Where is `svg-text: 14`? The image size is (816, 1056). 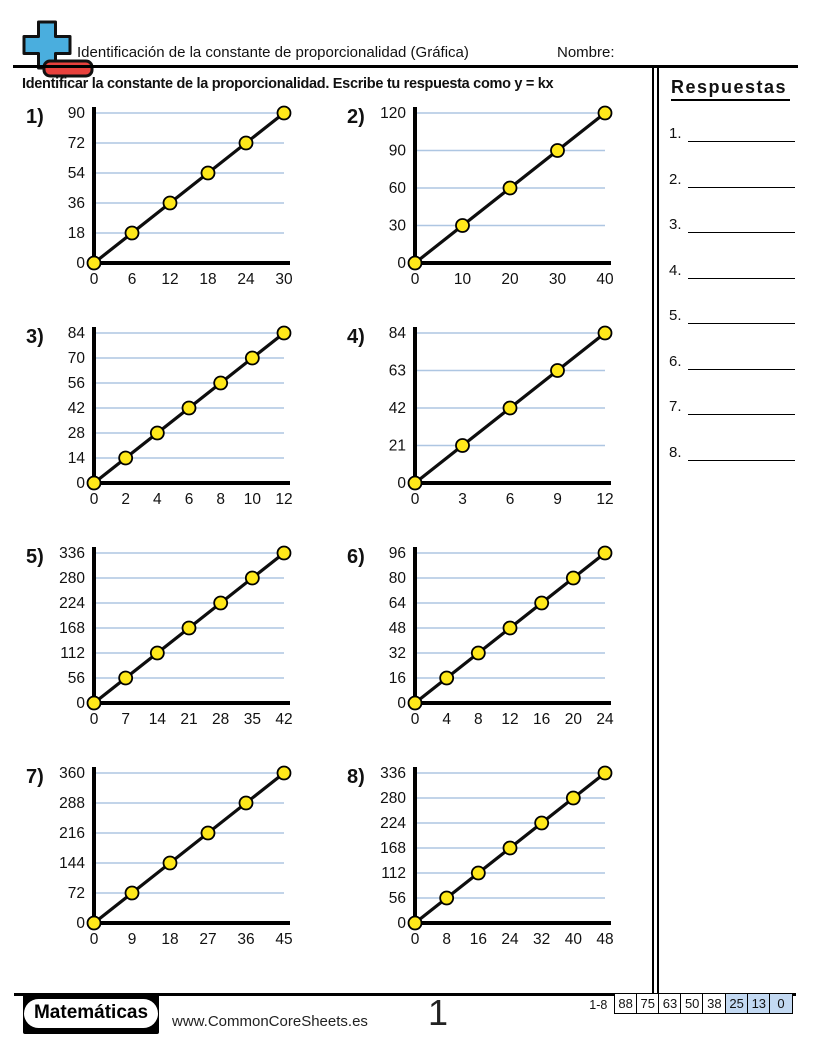
svg-text: 14 is located at coordinates (77, 458).